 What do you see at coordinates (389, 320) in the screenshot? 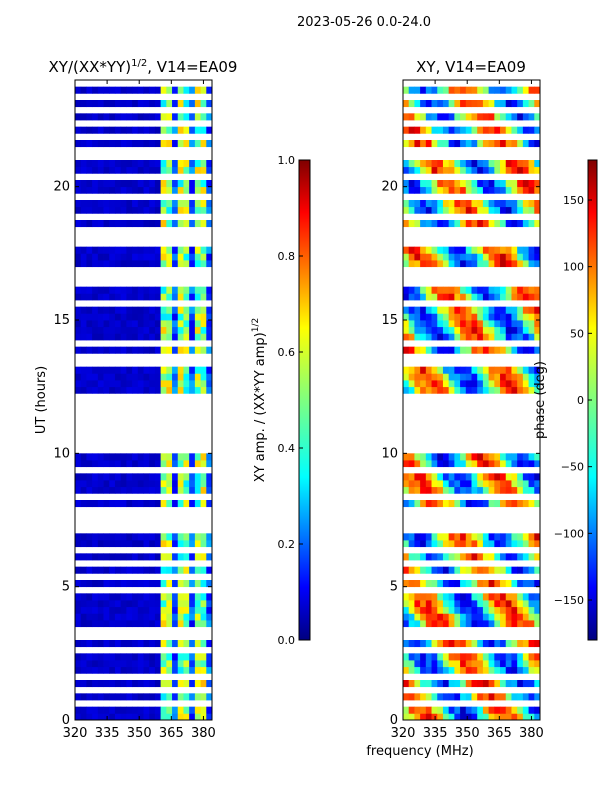
I see `y-tick-label: 15` at bounding box center [389, 320].